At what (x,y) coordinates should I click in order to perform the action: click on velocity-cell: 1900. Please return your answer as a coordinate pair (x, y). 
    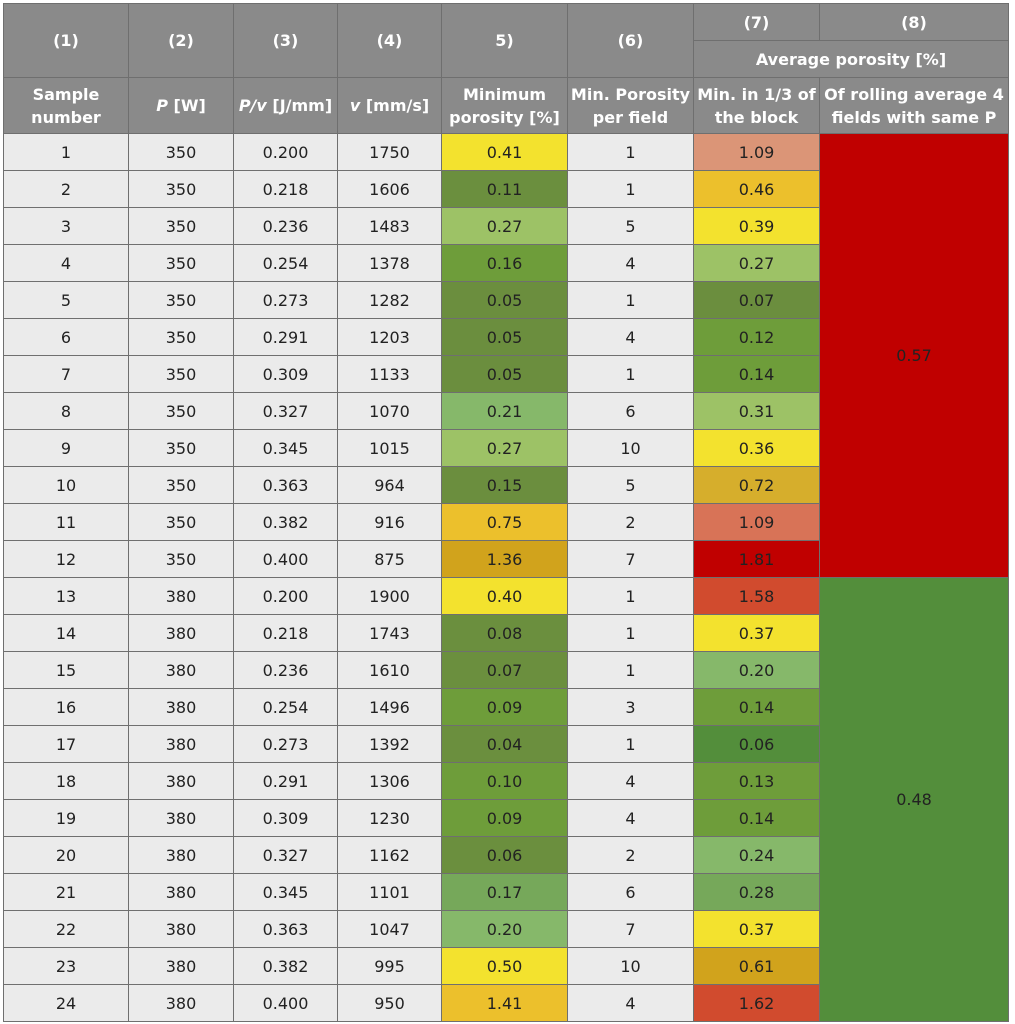
    Looking at the image, I should click on (389, 596).